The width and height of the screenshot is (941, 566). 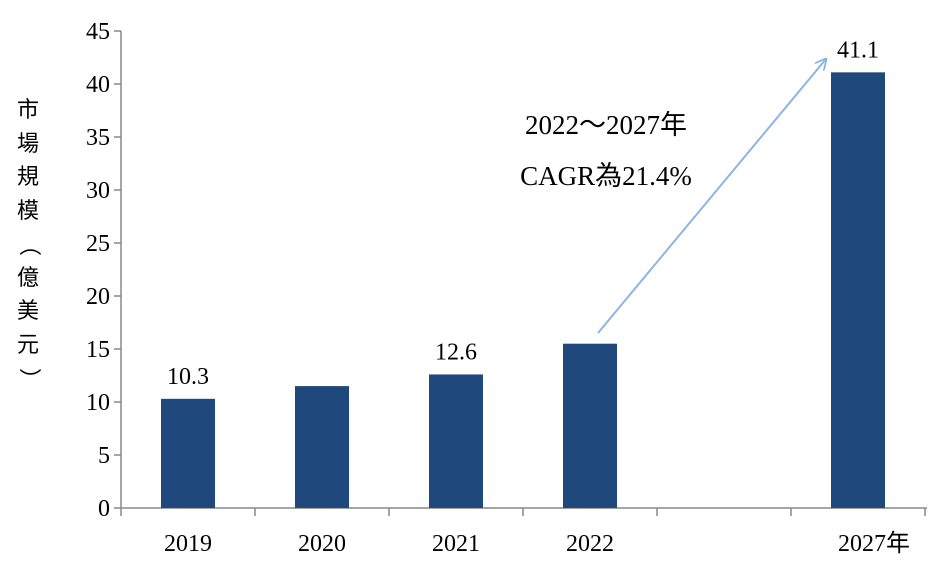 I want to click on bar-2027, so click(x=858, y=290).